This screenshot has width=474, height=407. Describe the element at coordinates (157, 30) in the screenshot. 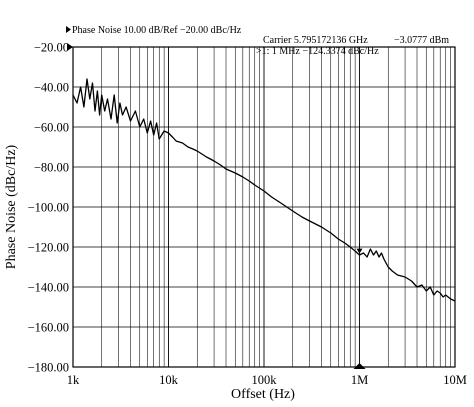

I see `header-scale-text: Phase Noise 10.00 dB/Ref −20.00 dBc/Hz` at that location.